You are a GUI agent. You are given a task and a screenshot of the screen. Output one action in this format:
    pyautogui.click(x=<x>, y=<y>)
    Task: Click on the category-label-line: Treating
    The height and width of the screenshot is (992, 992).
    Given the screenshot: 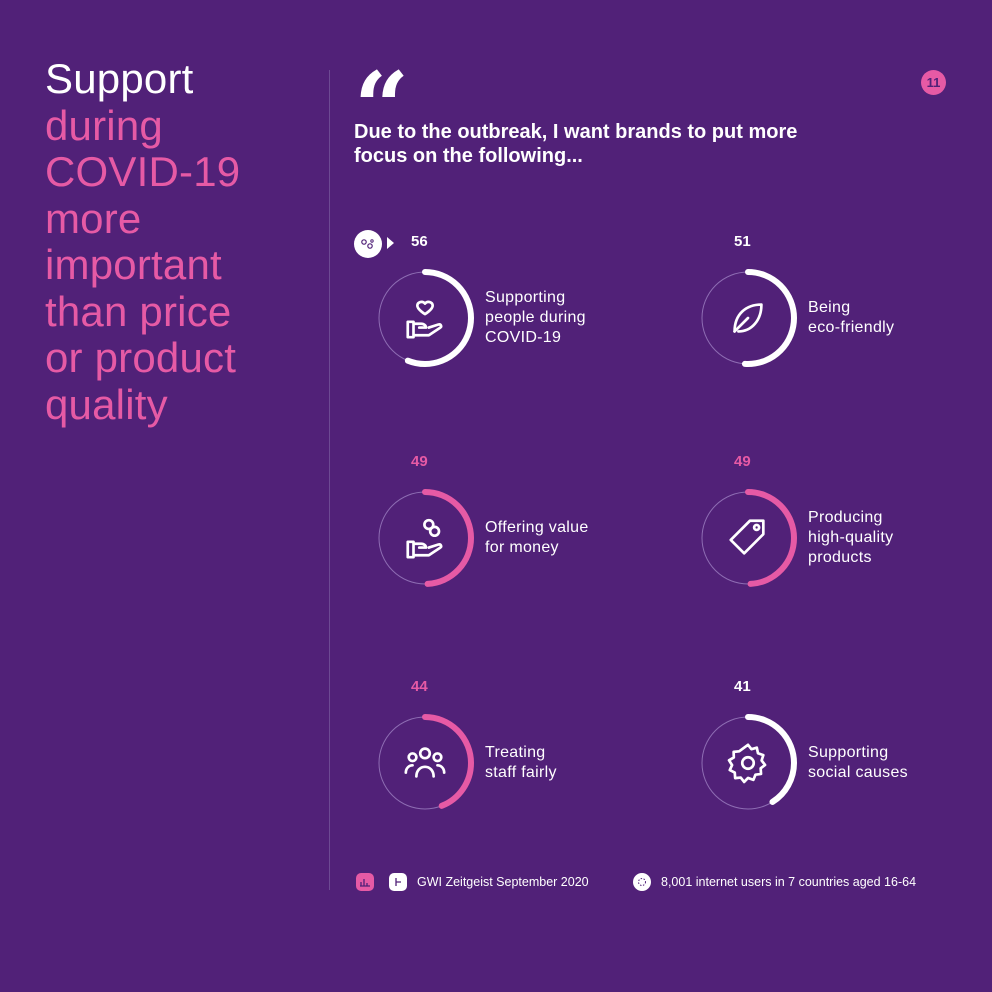 What is the action you would take?
    pyautogui.click(x=515, y=752)
    